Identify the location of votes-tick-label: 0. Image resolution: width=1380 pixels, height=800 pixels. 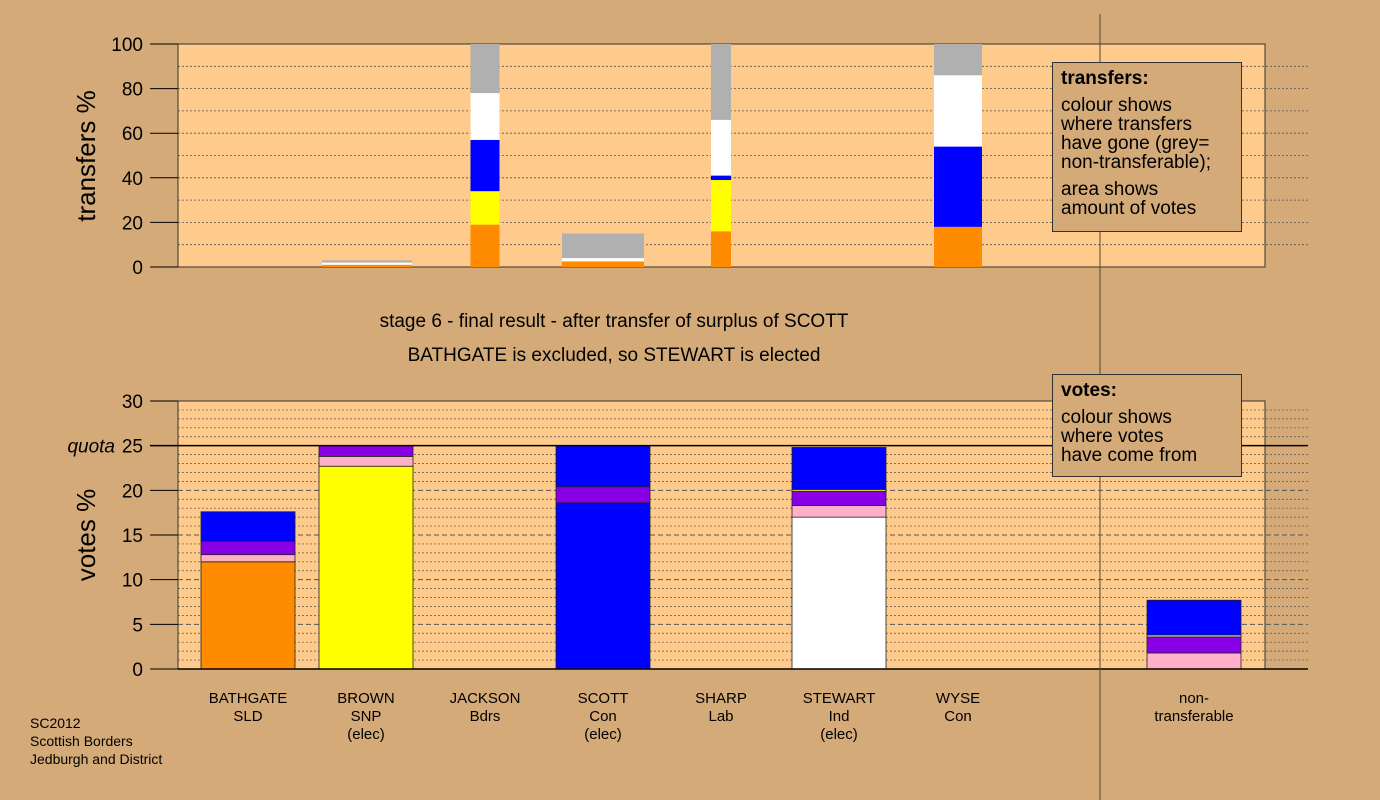
(137, 670).